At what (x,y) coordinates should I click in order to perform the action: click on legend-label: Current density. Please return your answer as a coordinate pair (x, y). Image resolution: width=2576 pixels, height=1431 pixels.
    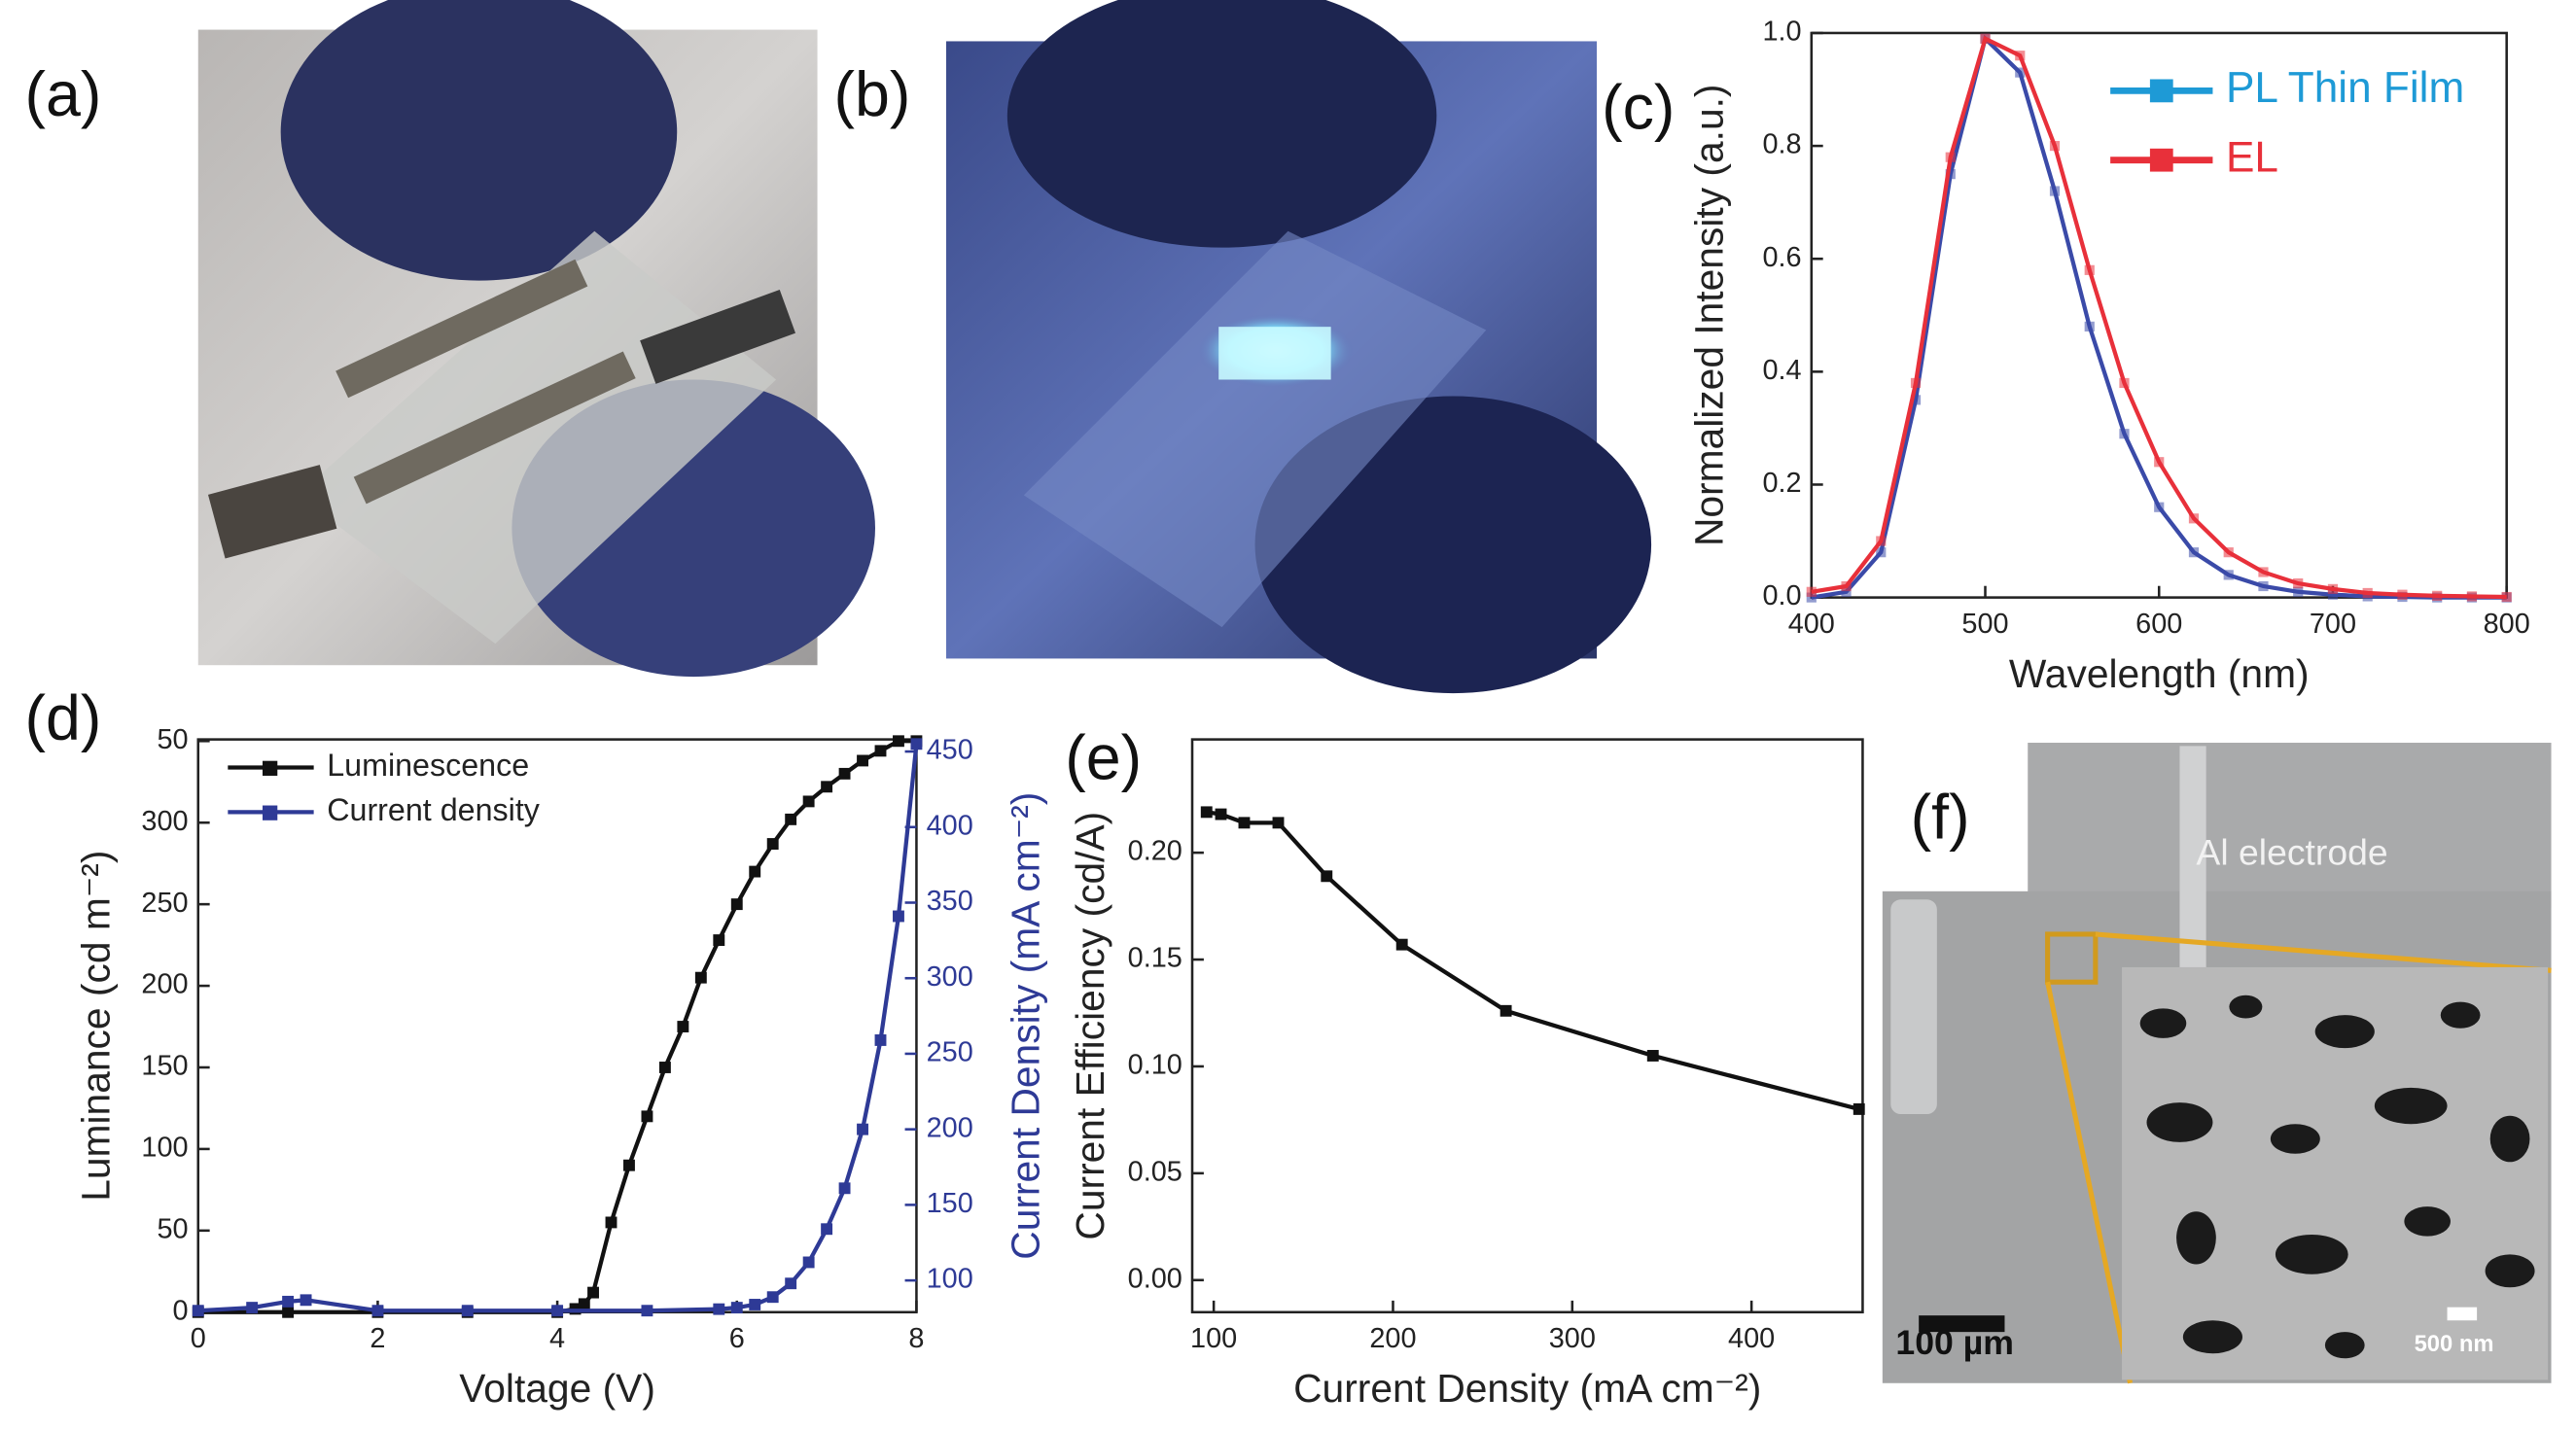
    Looking at the image, I should click on (434, 809).